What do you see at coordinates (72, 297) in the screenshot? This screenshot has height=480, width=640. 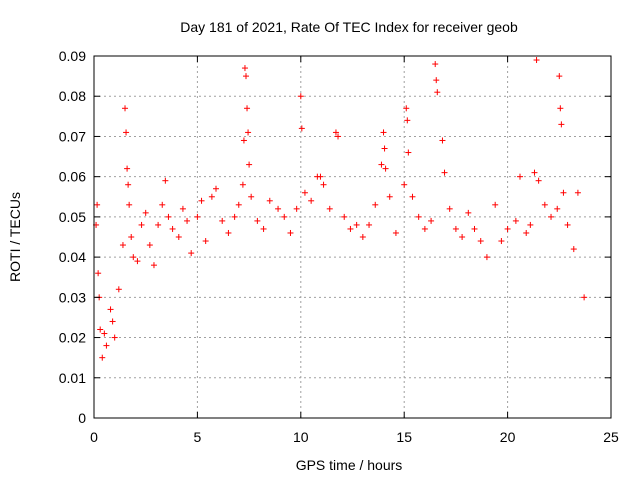 I see `y-tick-label: 0.03` at bounding box center [72, 297].